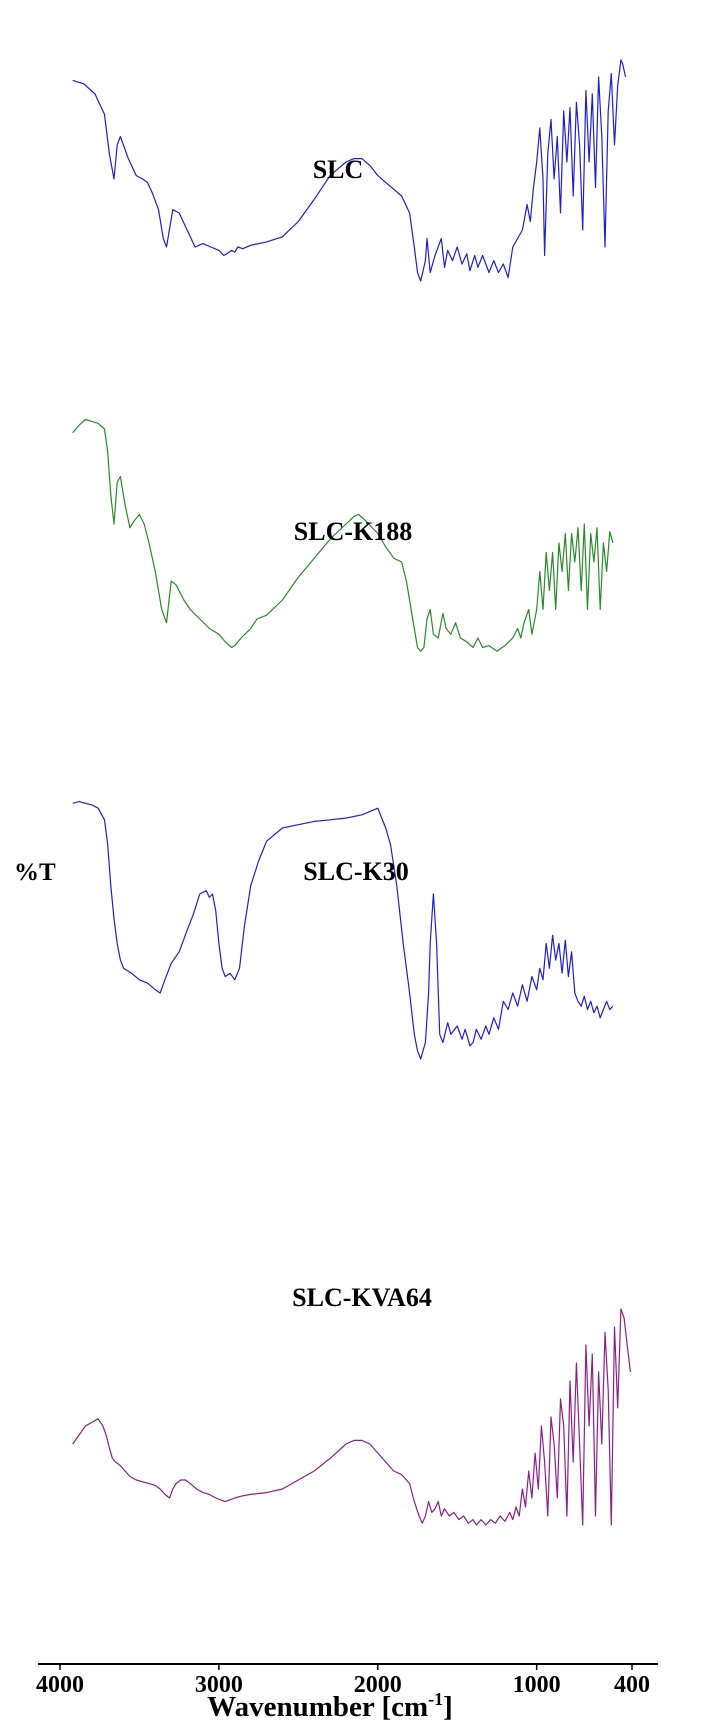  Describe the element at coordinates (362, 1297) in the screenshot. I see `series-label-slc-kva64: SLC-KVA64` at that location.